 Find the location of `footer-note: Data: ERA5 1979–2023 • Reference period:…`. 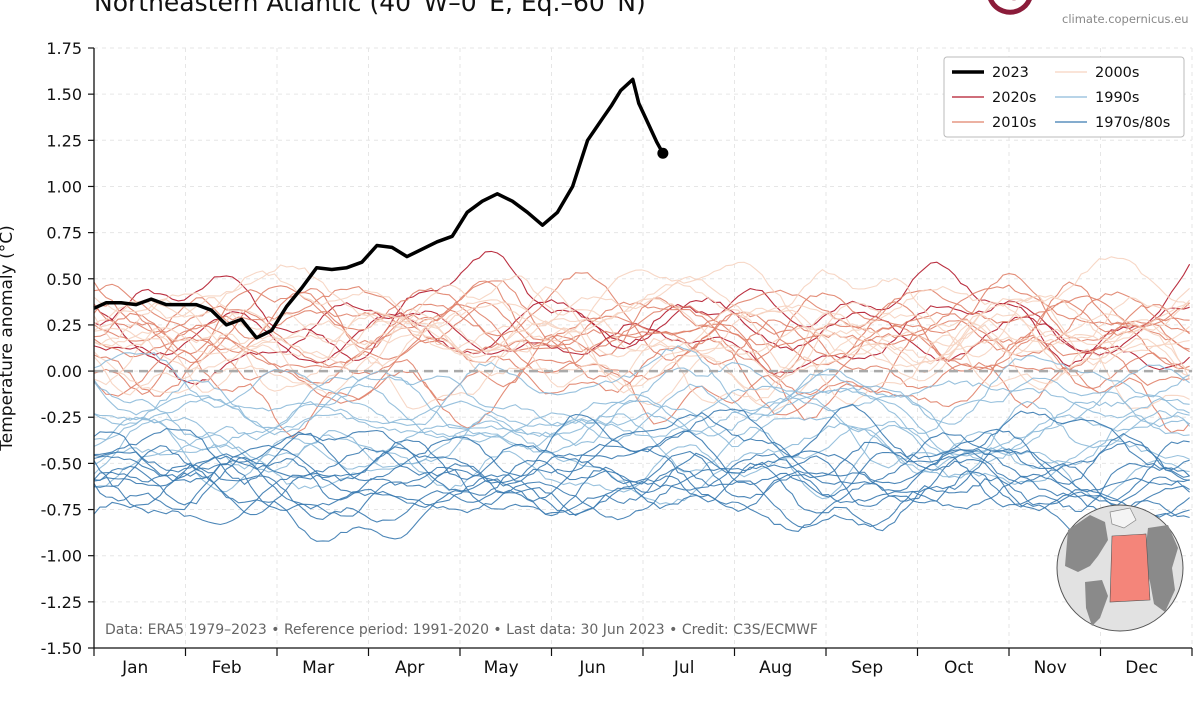

footer-note: Data: ERA5 1979–2023 • Reference period:… is located at coordinates (461, 630).